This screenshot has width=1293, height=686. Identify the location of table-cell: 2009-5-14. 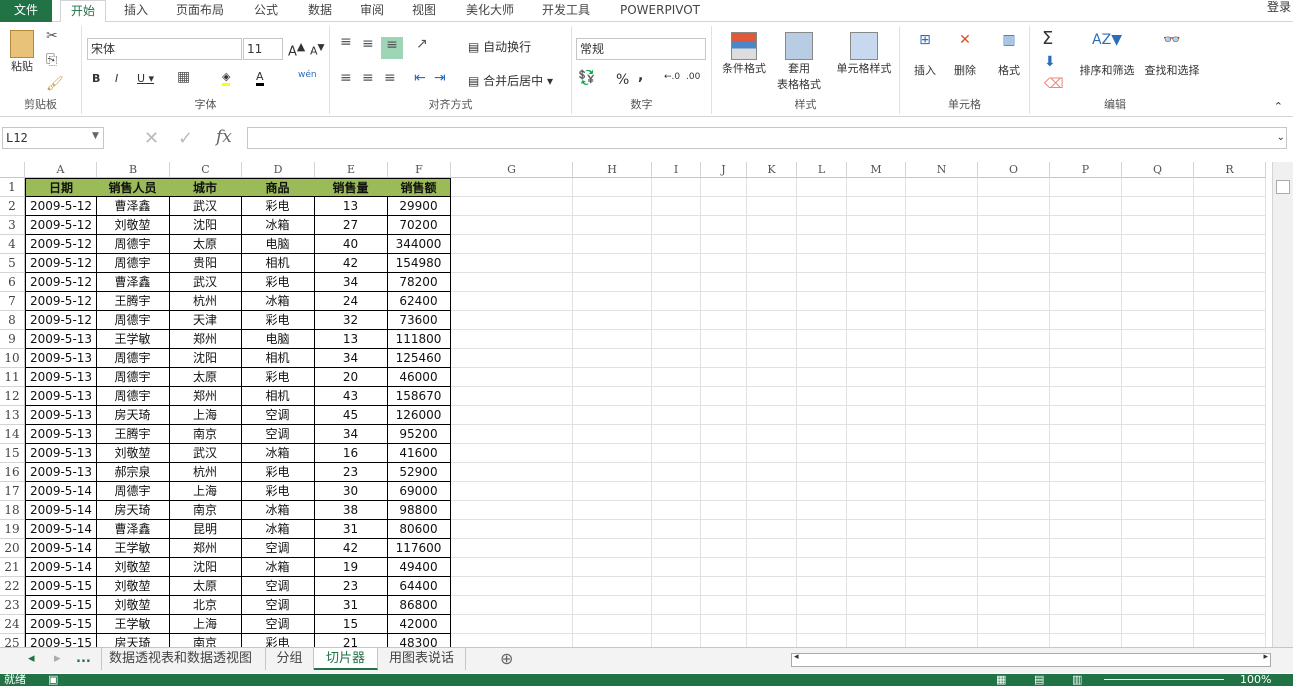
(61, 491).